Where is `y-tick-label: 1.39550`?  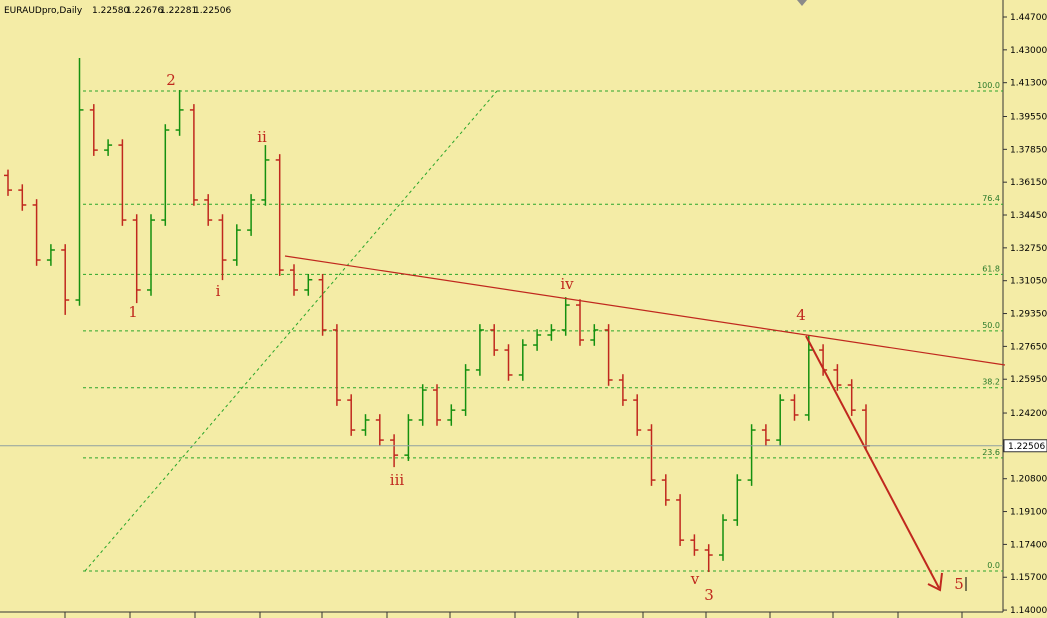 y-tick-label: 1.39550 is located at coordinates (1028, 117).